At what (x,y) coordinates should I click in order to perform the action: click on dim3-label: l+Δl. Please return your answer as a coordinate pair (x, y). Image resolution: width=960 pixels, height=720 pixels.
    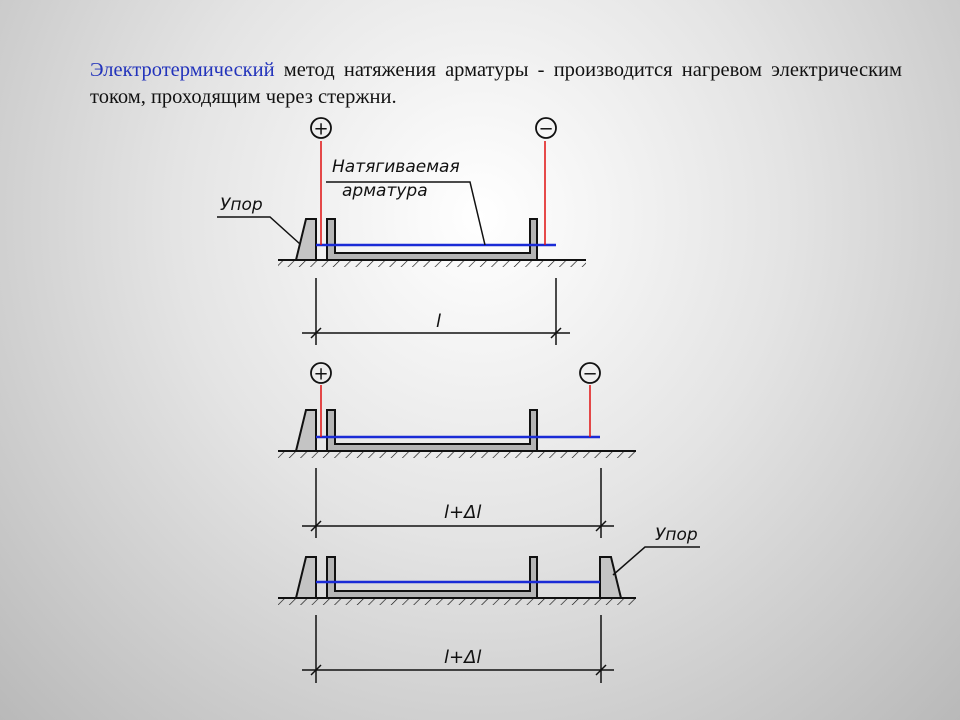
    Looking at the image, I should click on (462, 657).